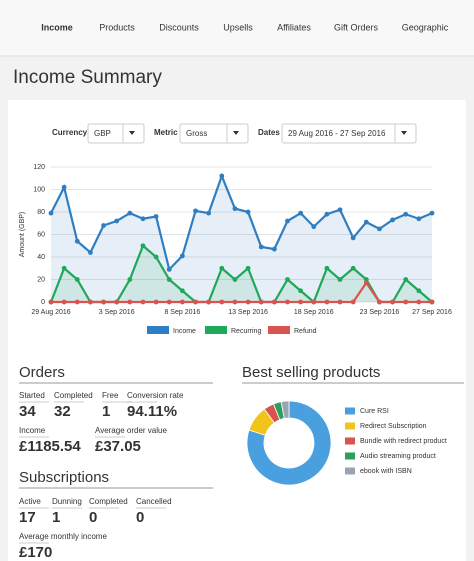 Image resolution: width=474 pixels, height=561 pixels. What do you see at coordinates (106, 411) in the screenshot?
I see `stat-value: 1` at bounding box center [106, 411].